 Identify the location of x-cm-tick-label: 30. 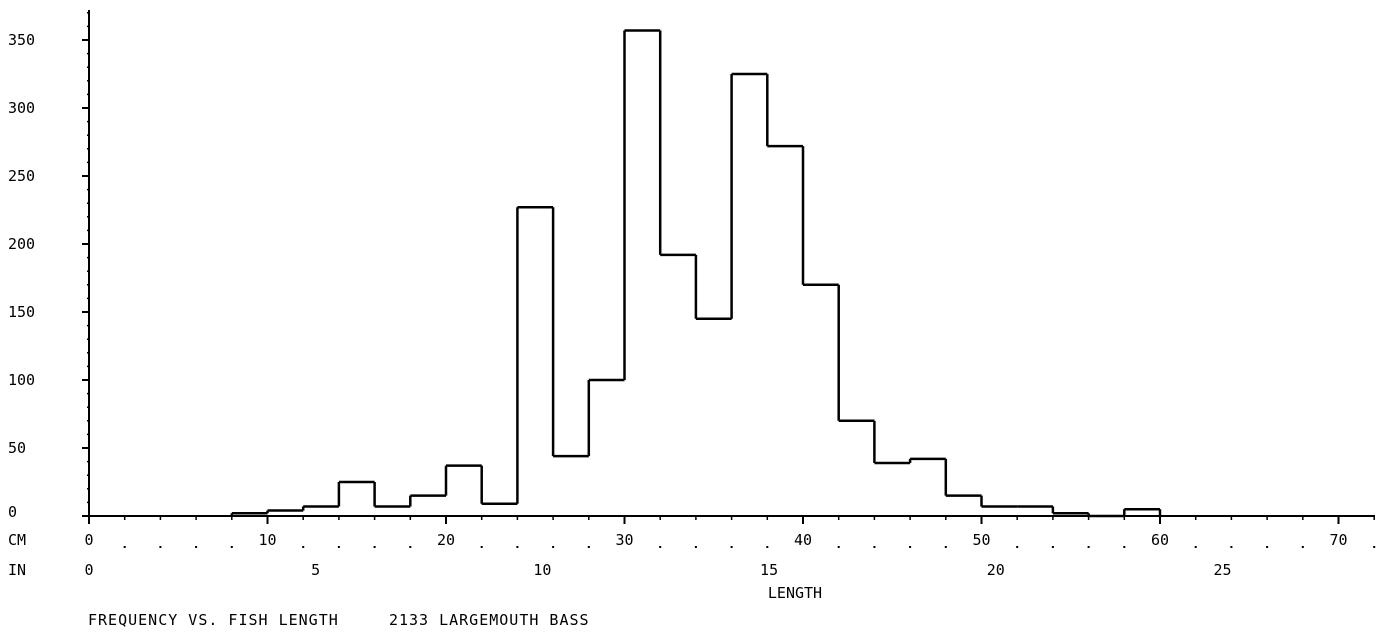
(624, 540).